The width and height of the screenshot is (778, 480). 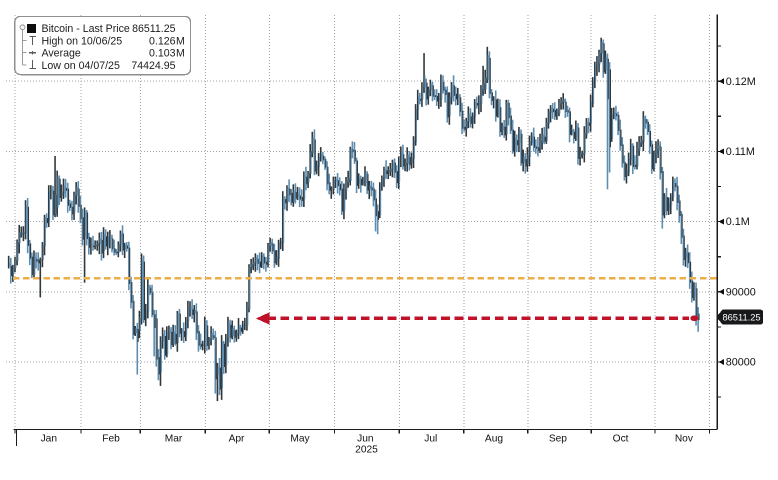 I want to click on svg-text: Oct, so click(x=621, y=439).